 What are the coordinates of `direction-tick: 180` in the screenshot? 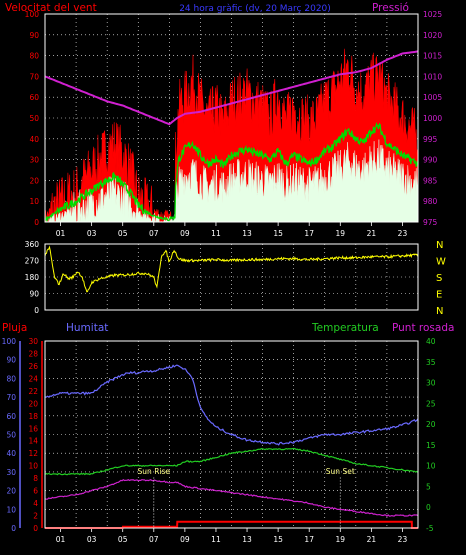 It's located at (32, 277).